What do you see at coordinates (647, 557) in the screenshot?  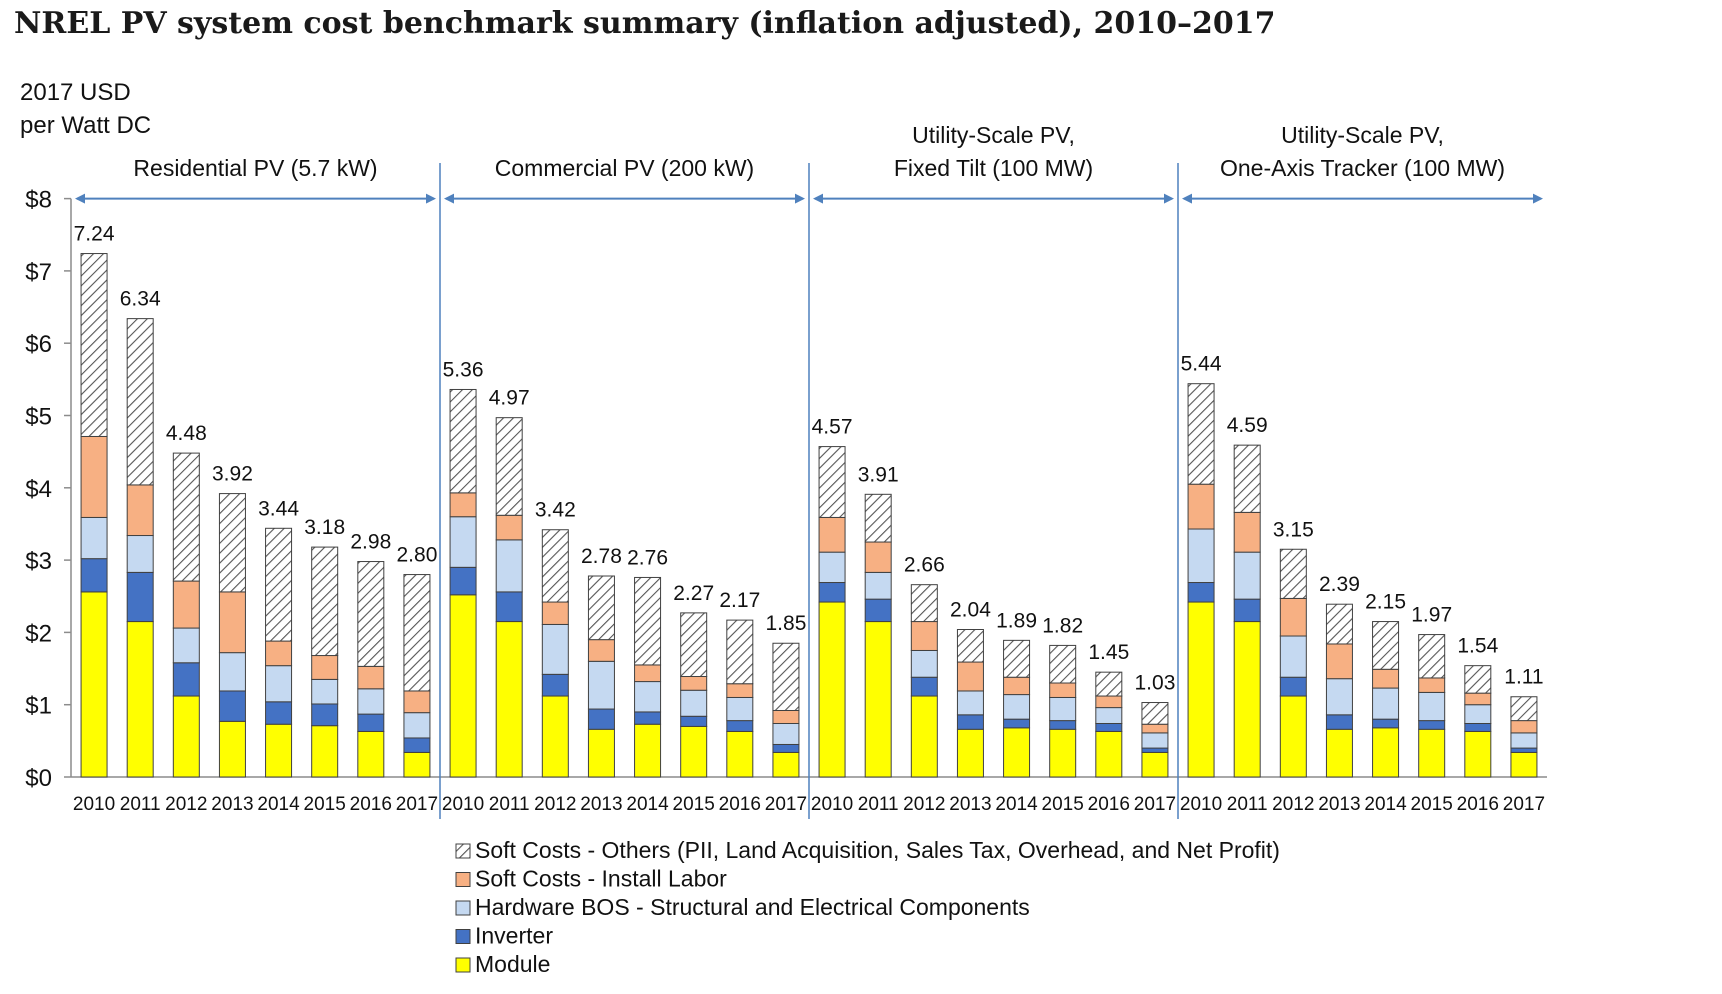 I see `data-label-total: 2.76` at bounding box center [647, 557].